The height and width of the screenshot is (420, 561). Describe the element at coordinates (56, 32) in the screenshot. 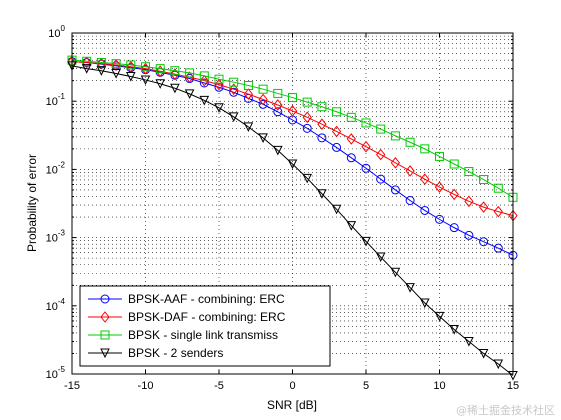

I see `y-tick-label: 10⁰` at that location.